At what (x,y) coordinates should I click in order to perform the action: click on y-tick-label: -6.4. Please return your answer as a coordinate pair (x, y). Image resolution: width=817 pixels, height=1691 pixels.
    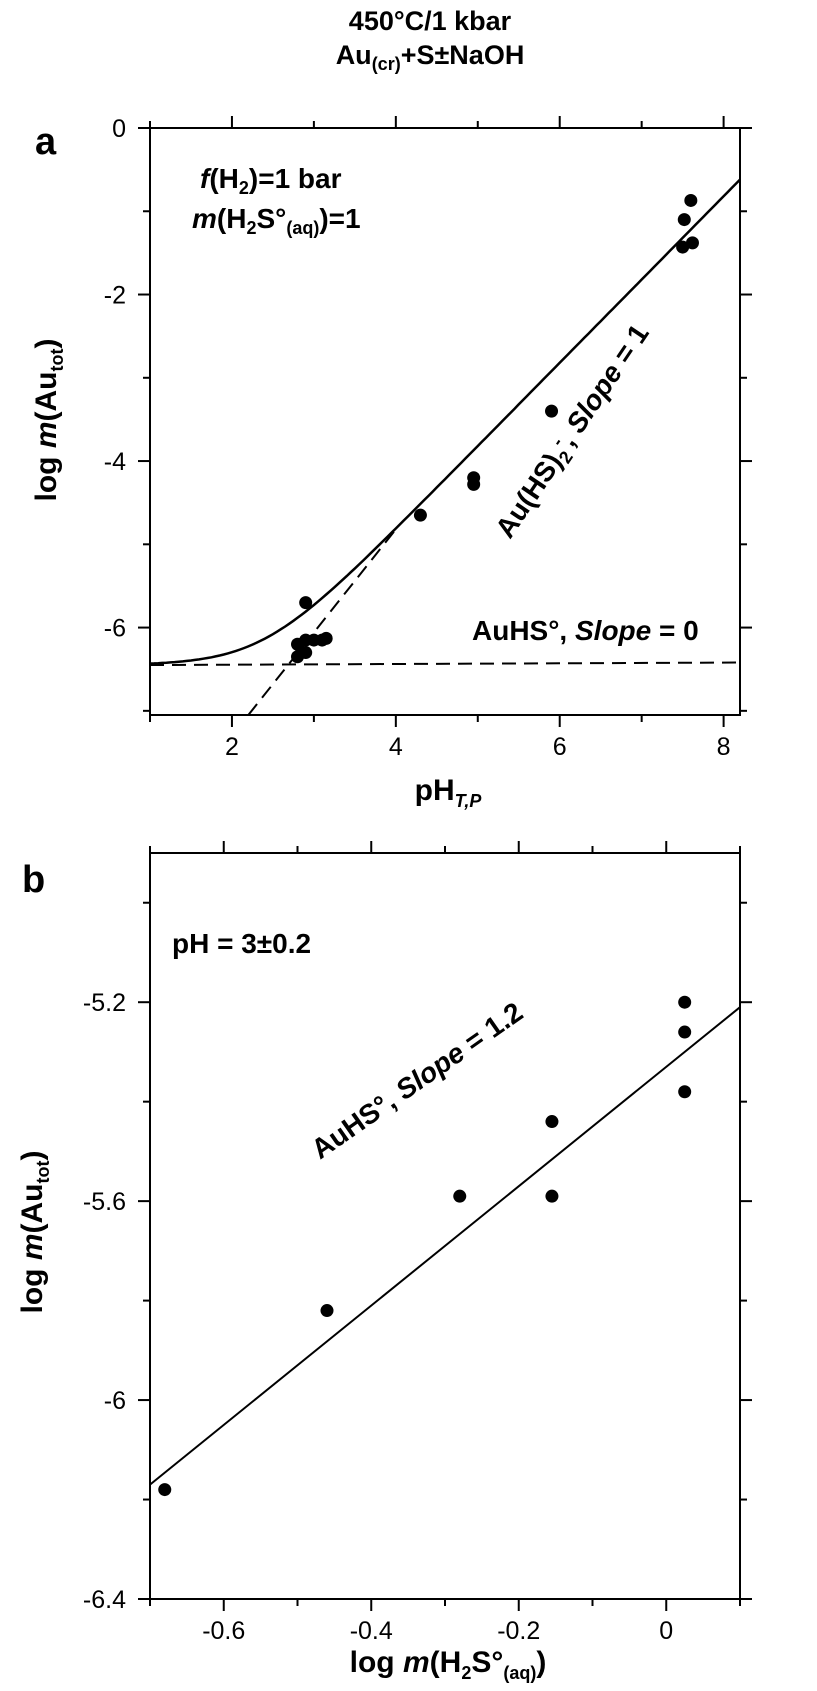
    Looking at the image, I should click on (104, 1600).